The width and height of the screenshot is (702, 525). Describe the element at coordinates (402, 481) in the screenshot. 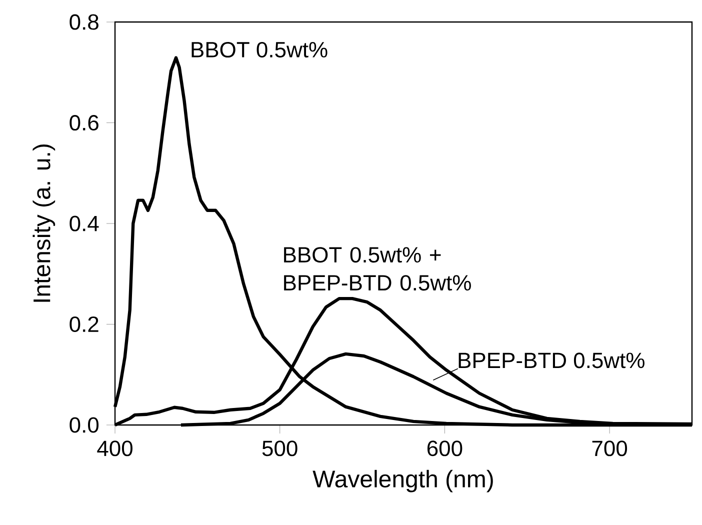

I see `x-axis-title: Wavelength (nm)` at that location.